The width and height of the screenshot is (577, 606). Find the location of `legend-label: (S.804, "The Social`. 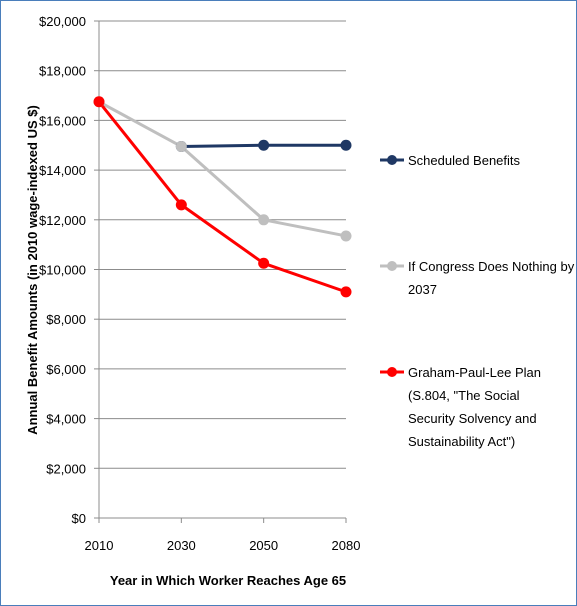

legend-label: (S.804, "The Social is located at coordinates (464, 395).